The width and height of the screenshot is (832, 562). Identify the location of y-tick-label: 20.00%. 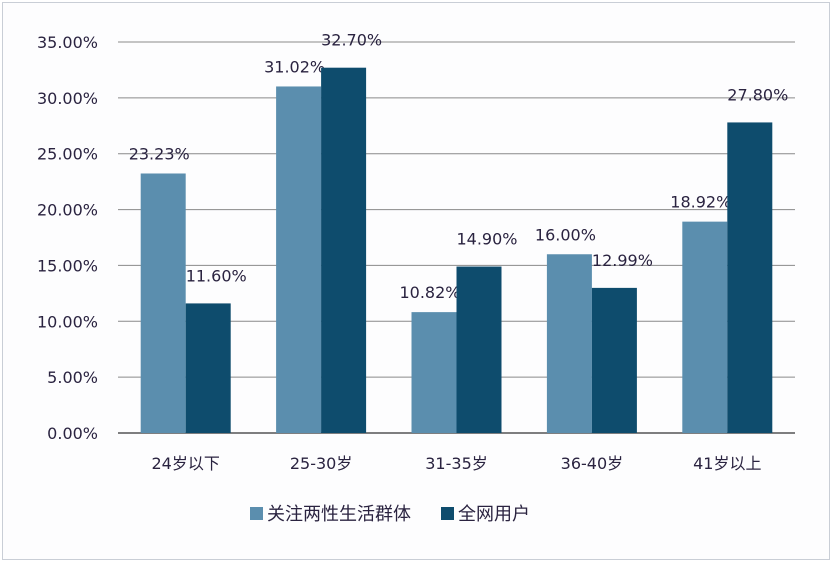
(67, 210).